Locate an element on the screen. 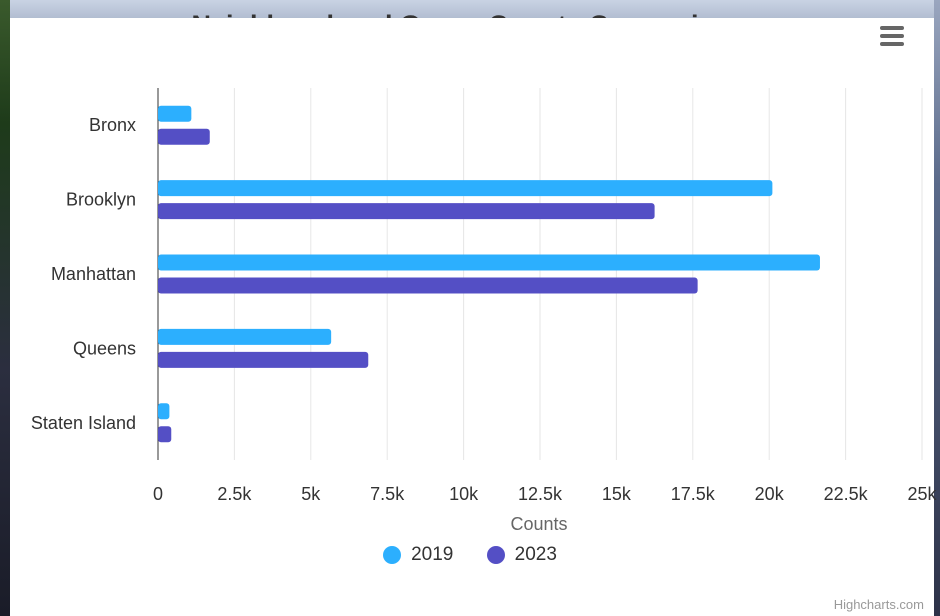  y-category-label-2: Manhattan is located at coordinates (93, 274).